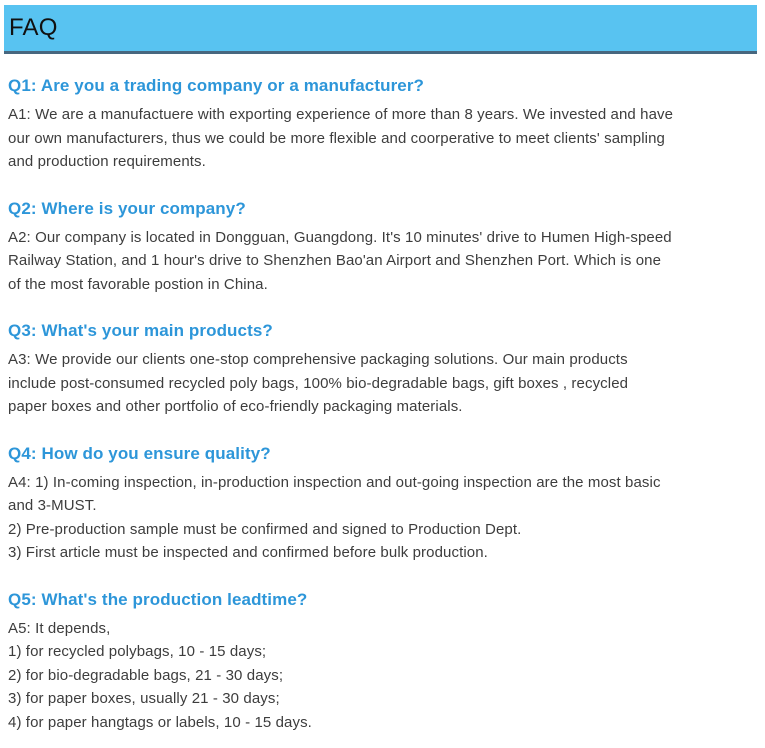 This screenshot has width=765, height=748. What do you see at coordinates (33, 27) in the screenshot?
I see `page-title: FAQ` at bounding box center [33, 27].